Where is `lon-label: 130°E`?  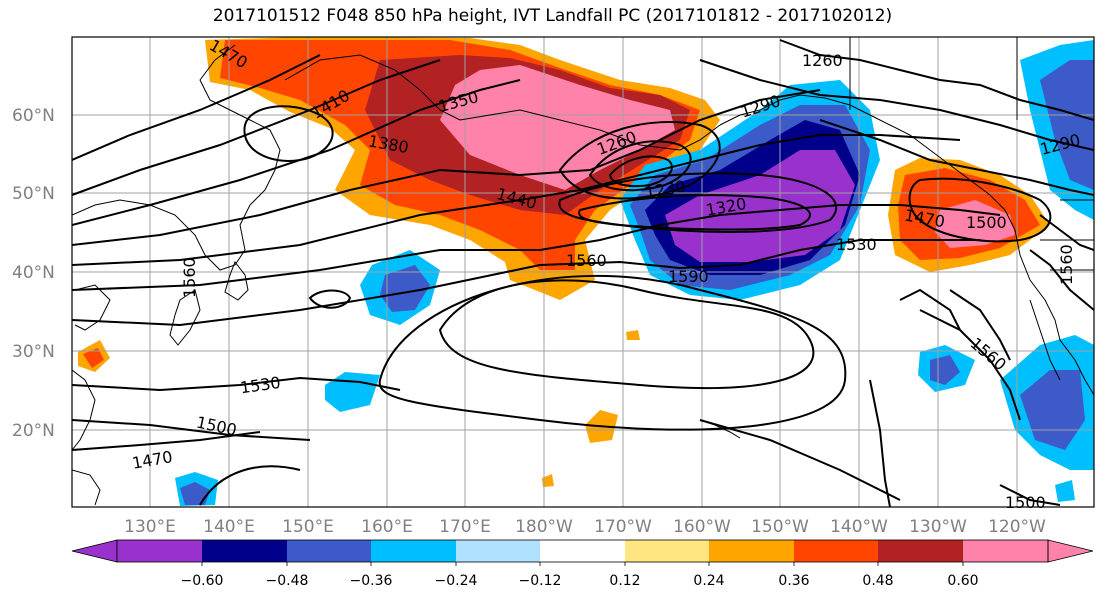 lon-label: 130°E is located at coordinates (150, 527).